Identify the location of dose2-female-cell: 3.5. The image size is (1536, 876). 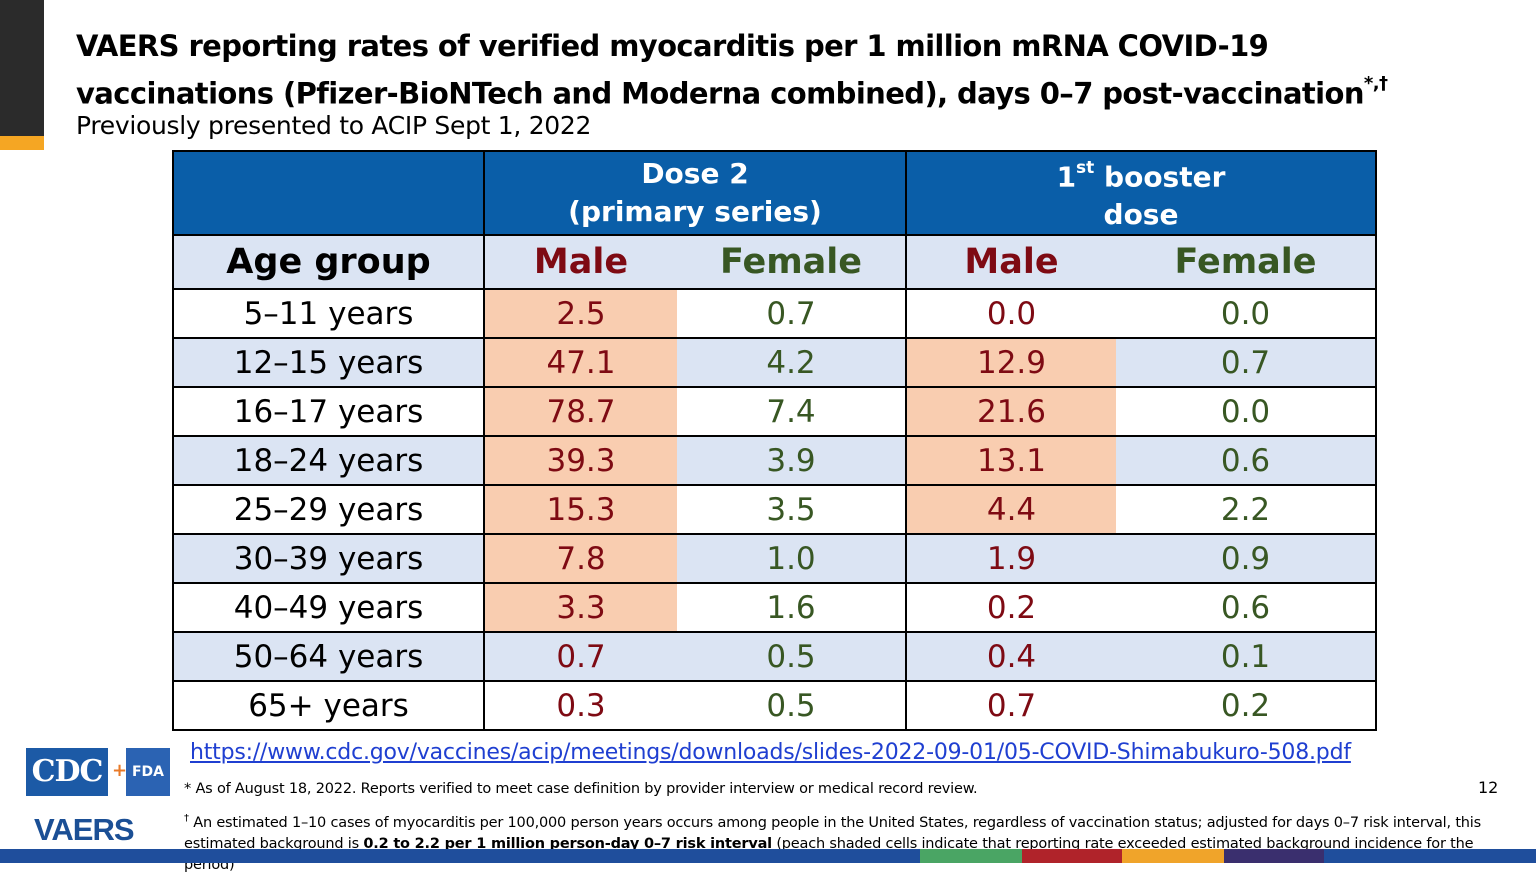
(792, 510).